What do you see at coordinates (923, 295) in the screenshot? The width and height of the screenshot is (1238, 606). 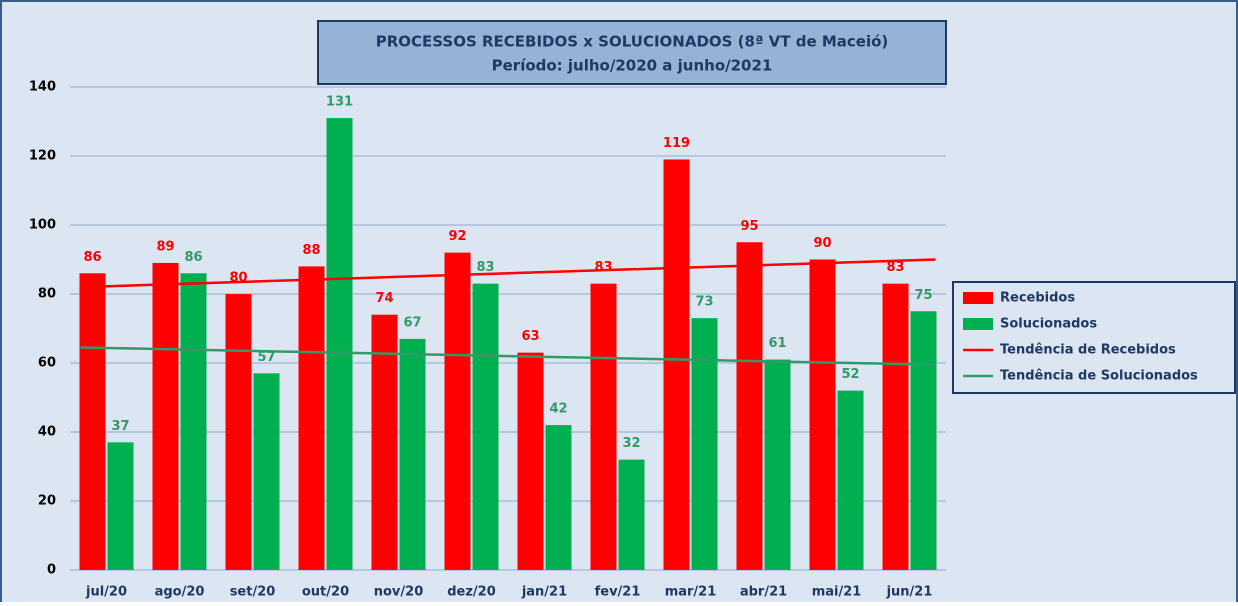 I see `data-label: 75` at bounding box center [923, 295].